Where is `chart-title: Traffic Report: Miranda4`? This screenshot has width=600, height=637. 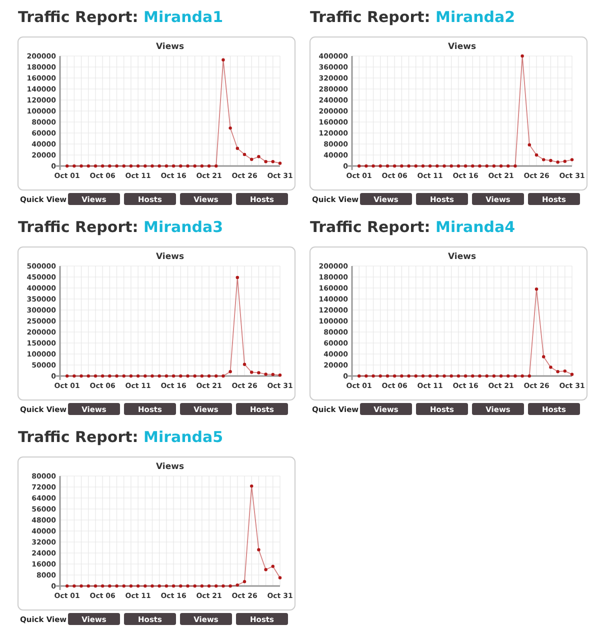 chart-title: Traffic Report: Miranda4 is located at coordinates (413, 227).